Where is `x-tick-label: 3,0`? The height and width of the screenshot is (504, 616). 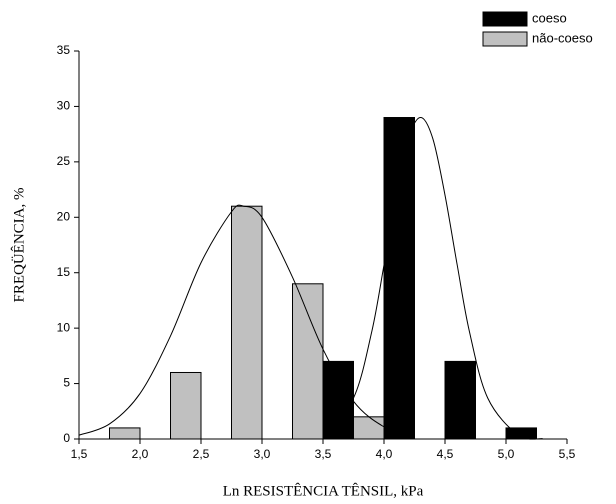 x-tick-label: 3,0 is located at coordinates (262, 454).